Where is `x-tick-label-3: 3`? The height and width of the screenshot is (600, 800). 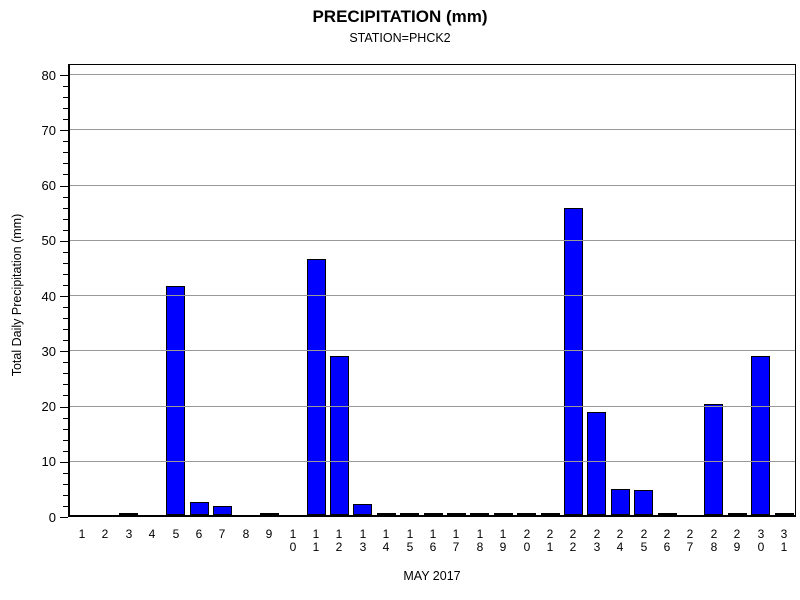 x-tick-label-3: 3 is located at coordinates (129, 534).